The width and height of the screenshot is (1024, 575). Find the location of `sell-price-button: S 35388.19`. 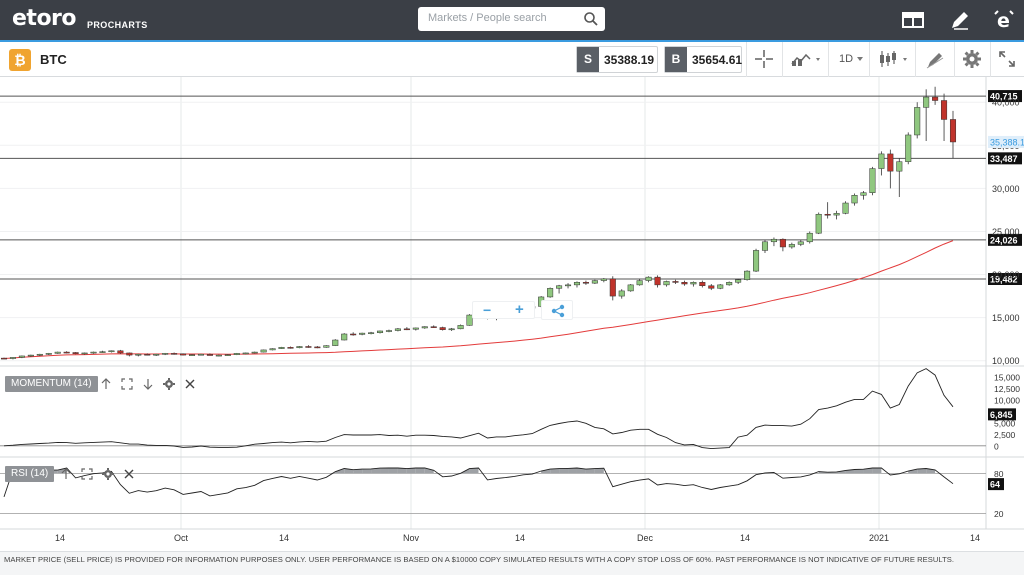

sell-price-button: S 35388.19 is located at coordinates (617, 59).